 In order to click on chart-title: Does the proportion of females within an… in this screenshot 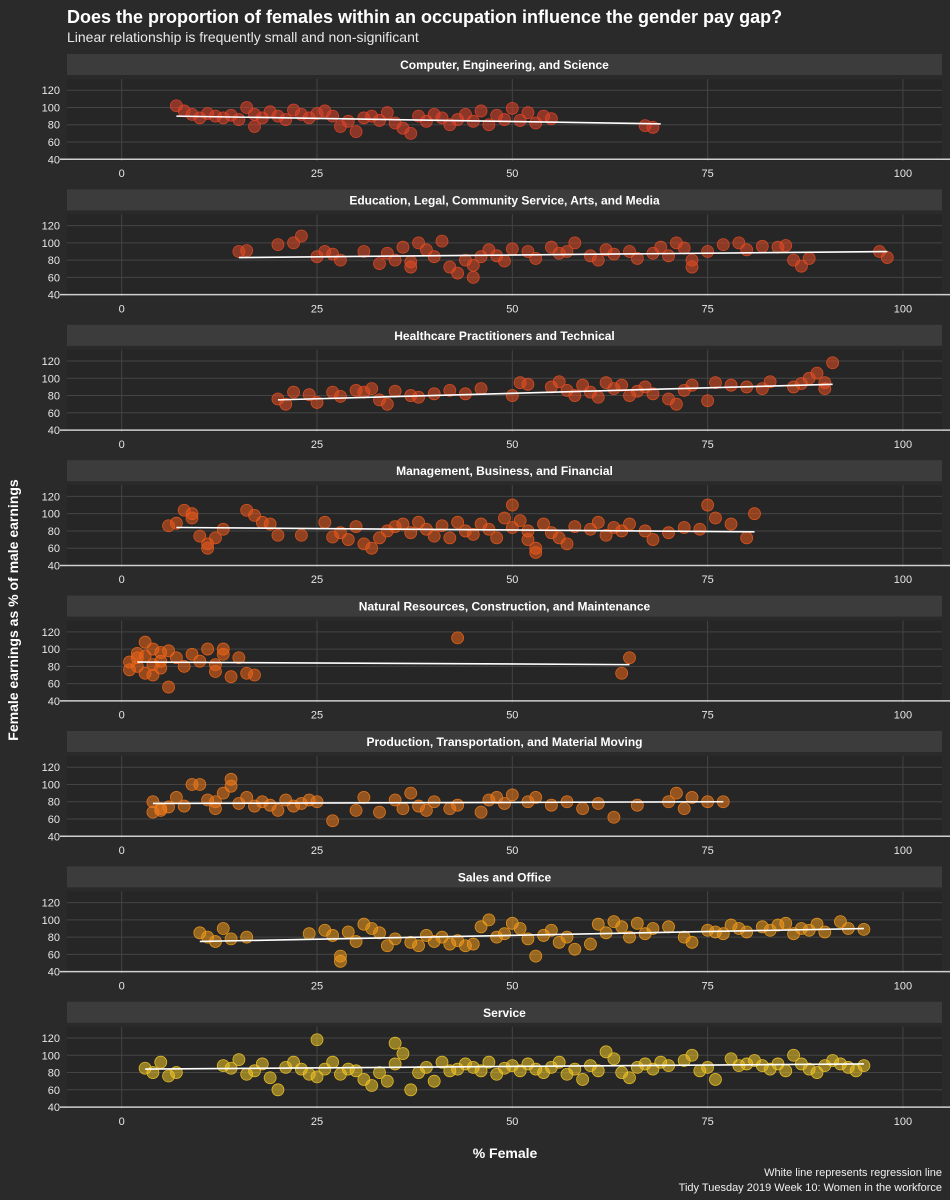, I will do `click(424, 17)`.